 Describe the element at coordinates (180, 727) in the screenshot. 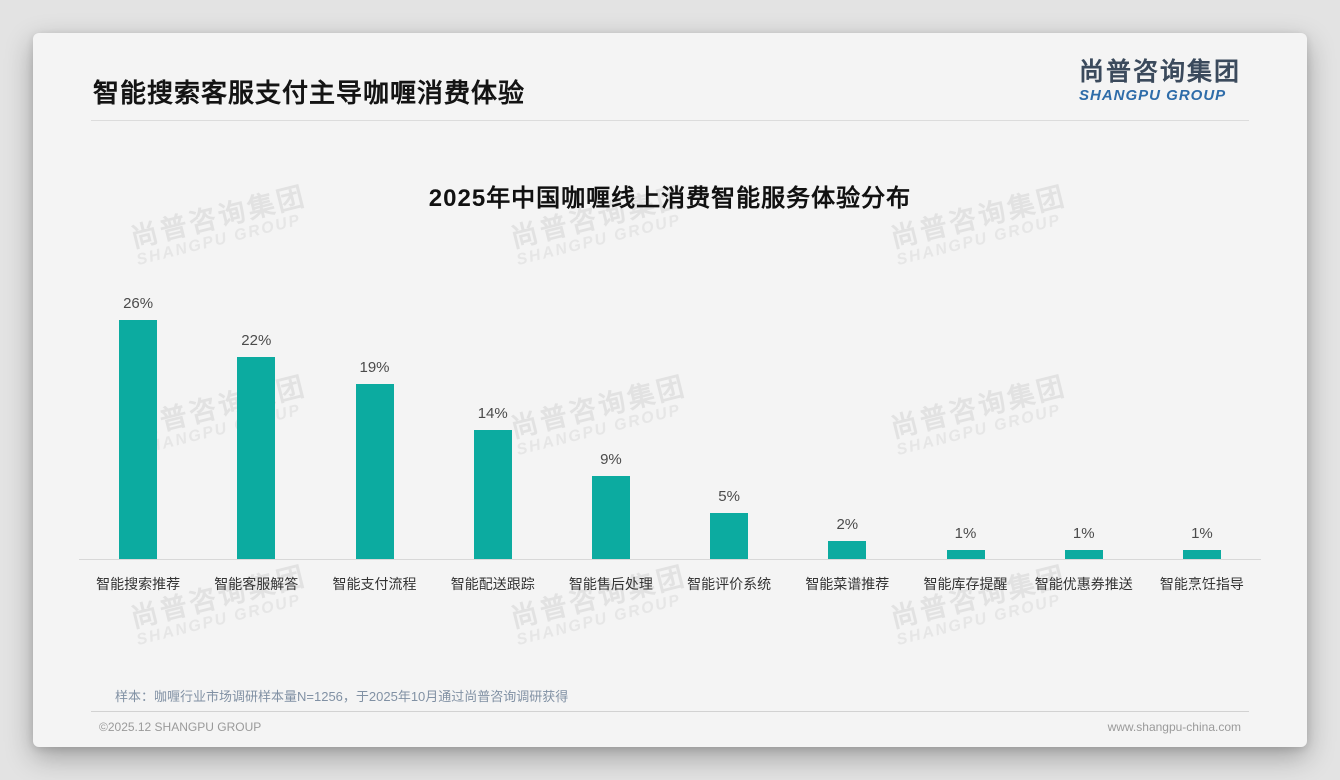

I see `copyright-text: ©2025.12 SHANGPU GROUP` at that location.